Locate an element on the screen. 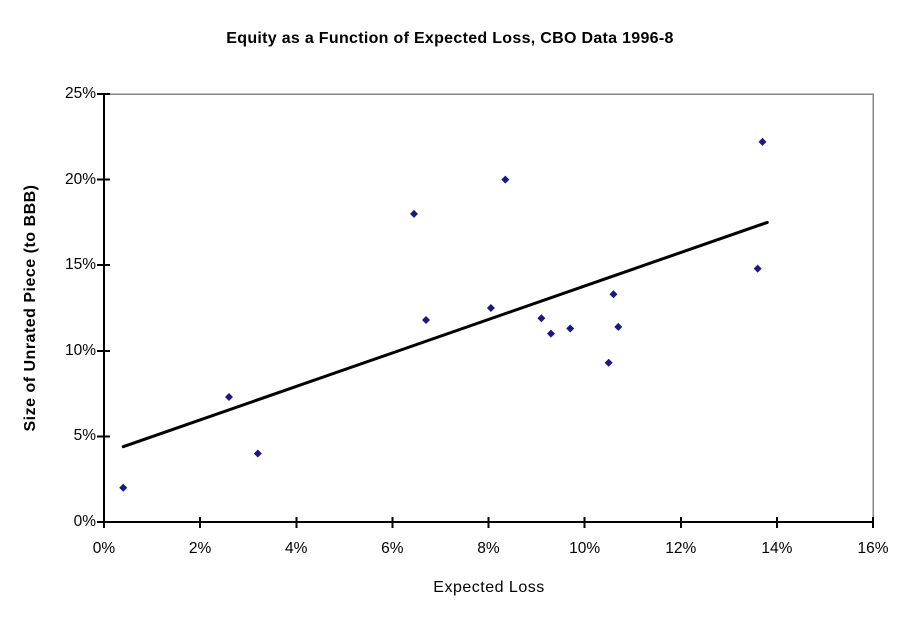 The width and height of the screenshot is (910, 622). x-tick-label: 12% is located at coordinates (681, 548).